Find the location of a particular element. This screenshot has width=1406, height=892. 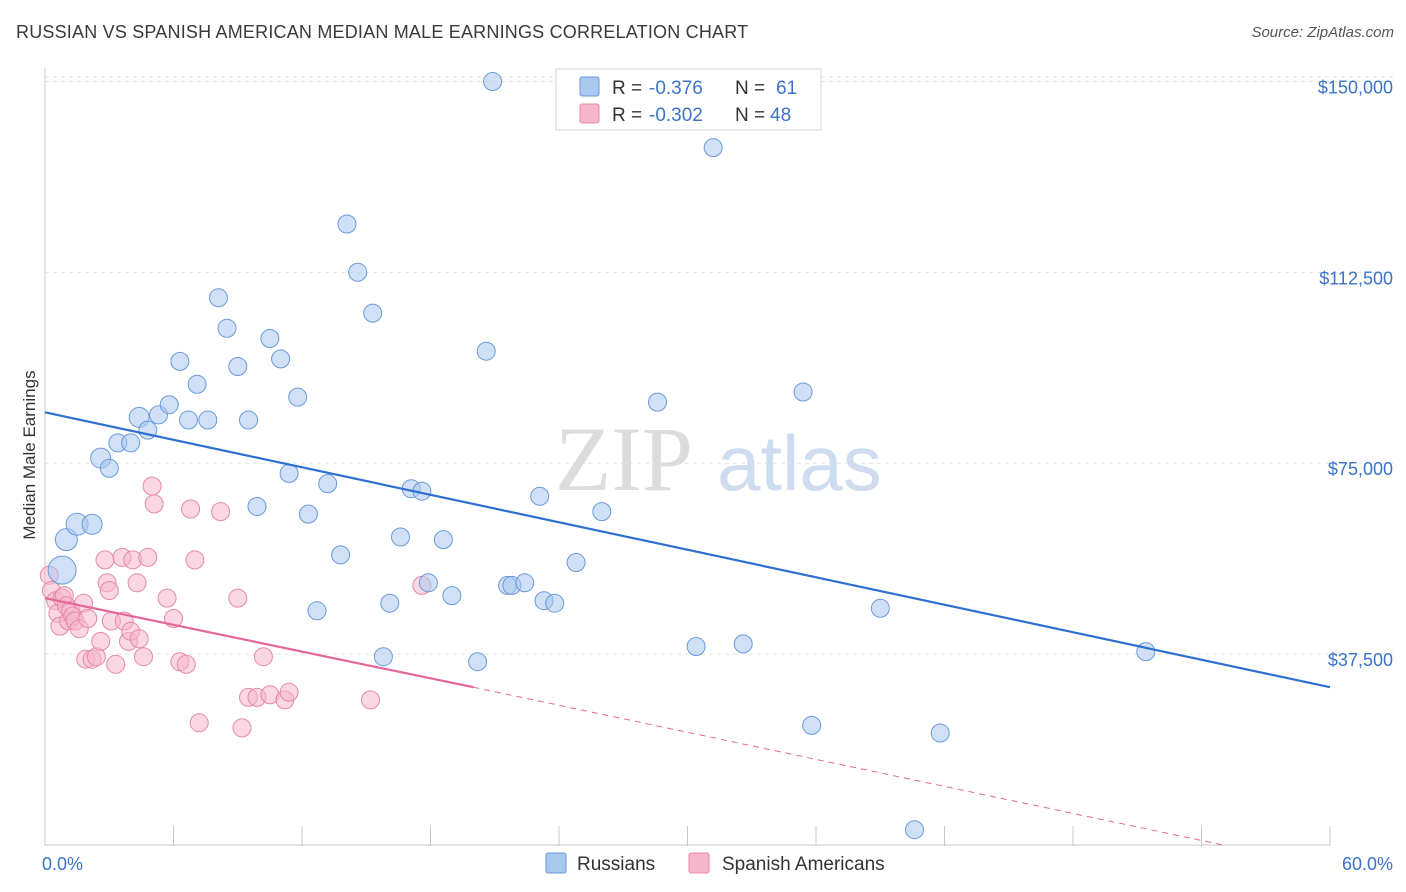

bottom-legend-label-spanish-americans: Spanish Americans is located at coordinates (803, 864).